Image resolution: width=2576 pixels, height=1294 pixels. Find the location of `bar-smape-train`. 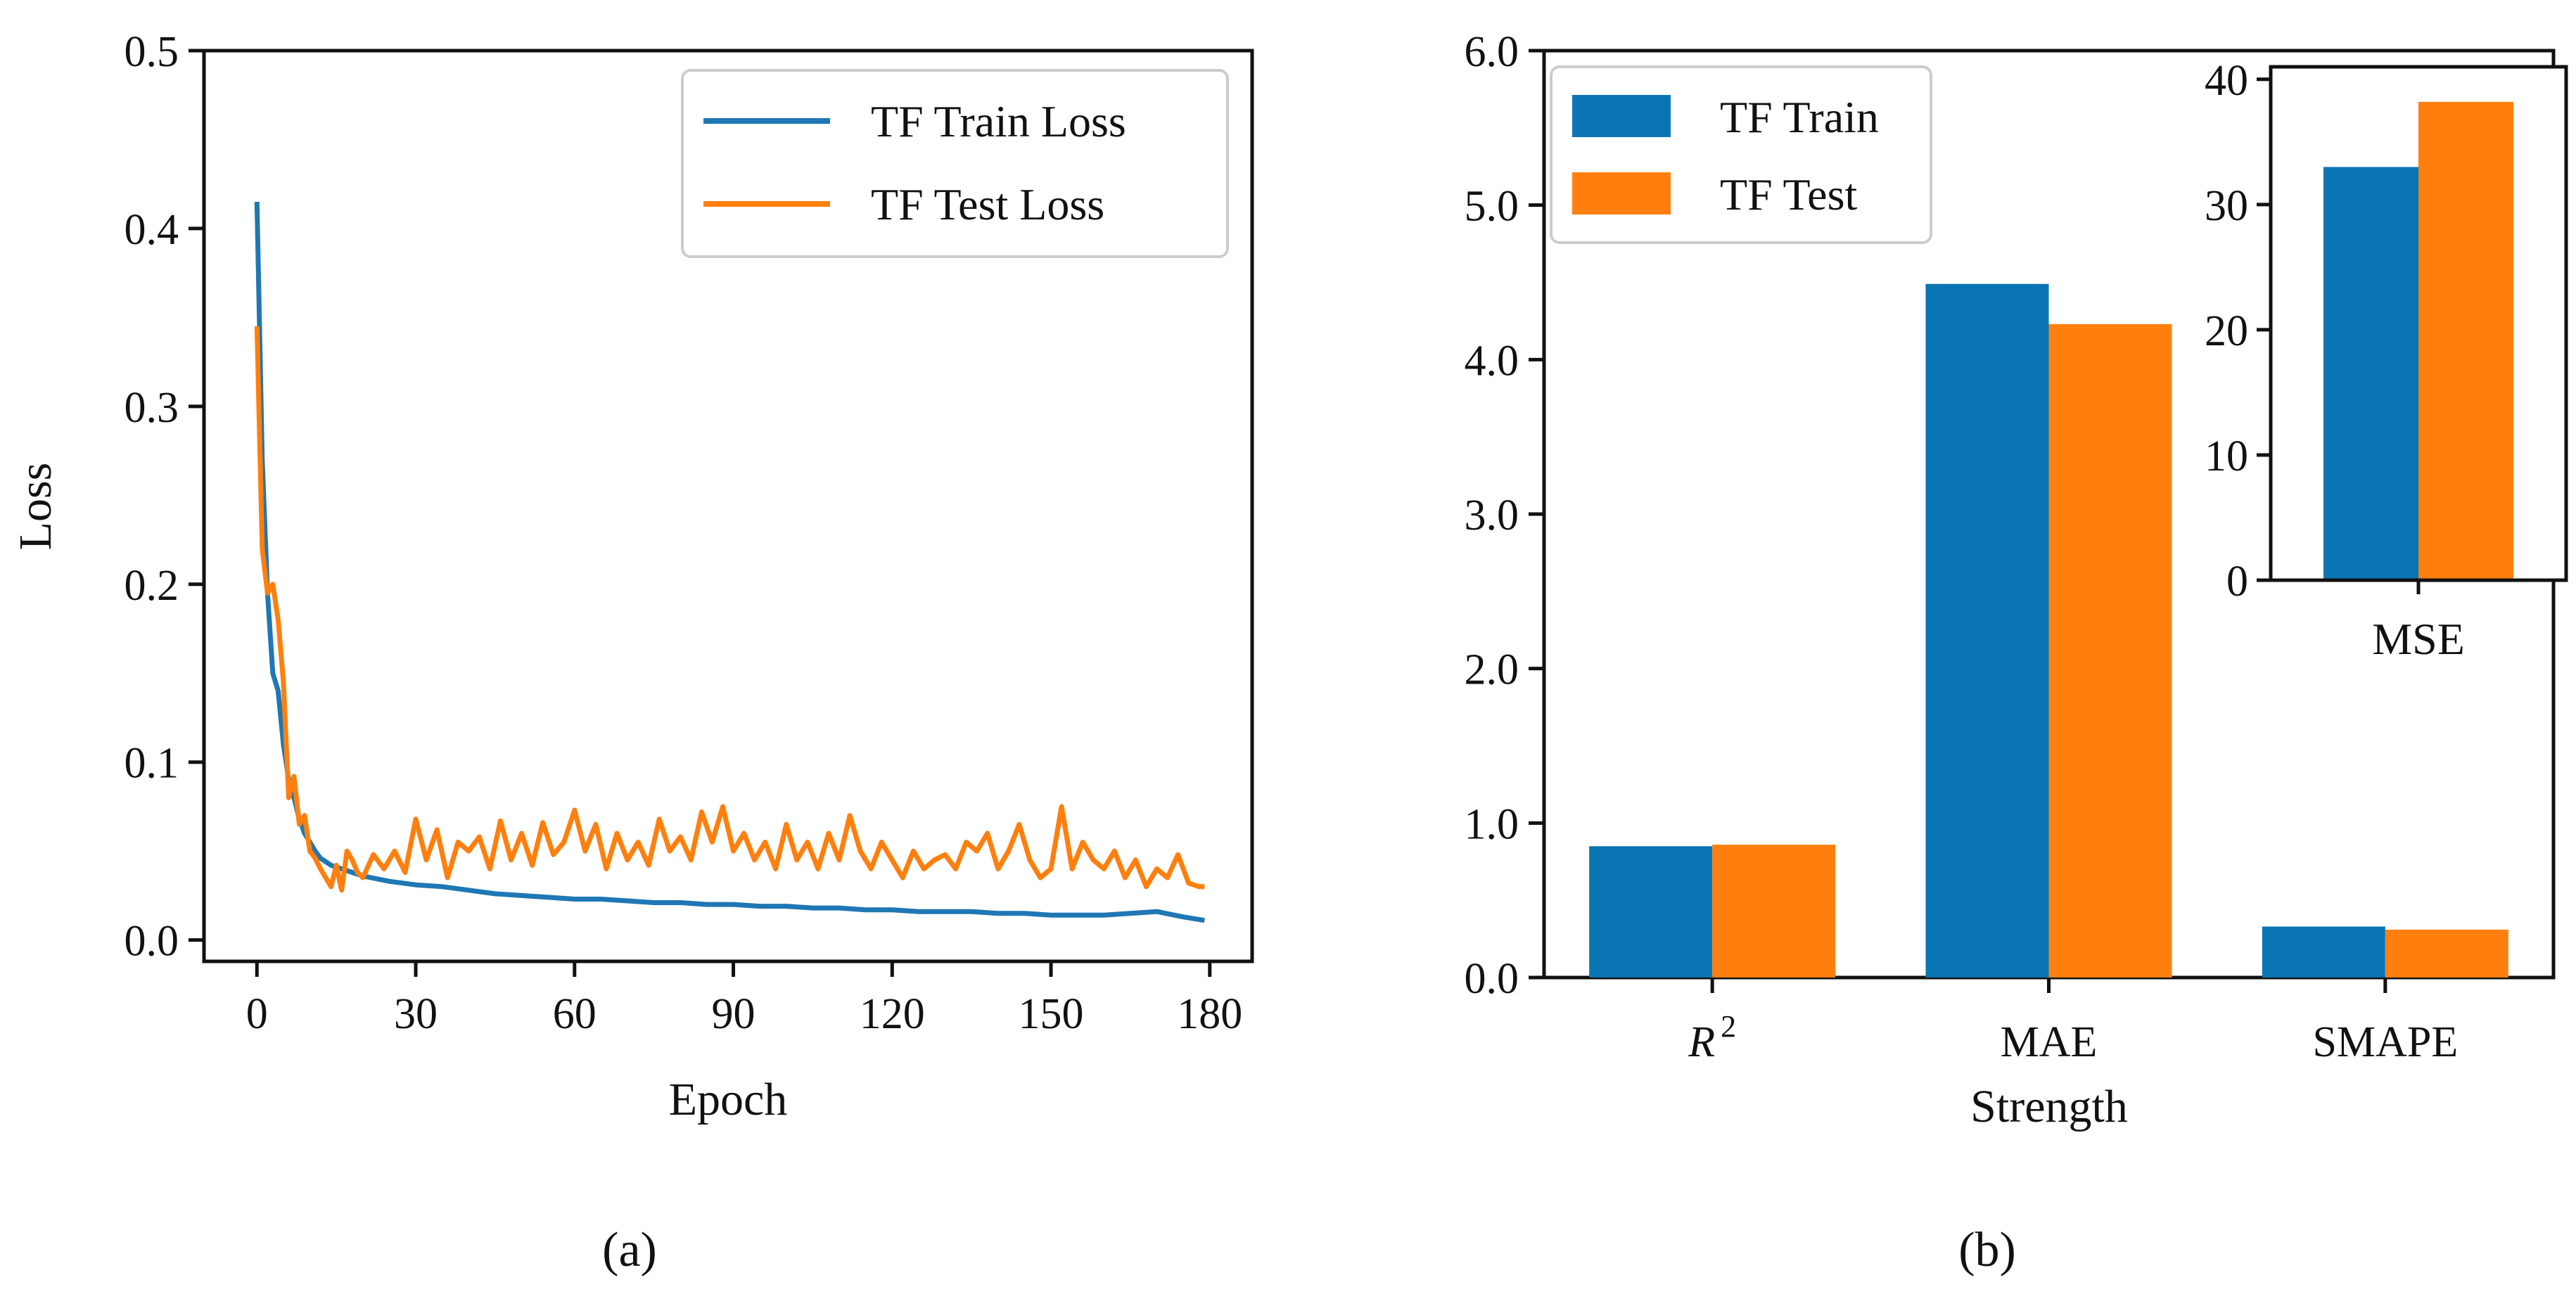

bar-smape-train is located at coordinates (2323, 952).